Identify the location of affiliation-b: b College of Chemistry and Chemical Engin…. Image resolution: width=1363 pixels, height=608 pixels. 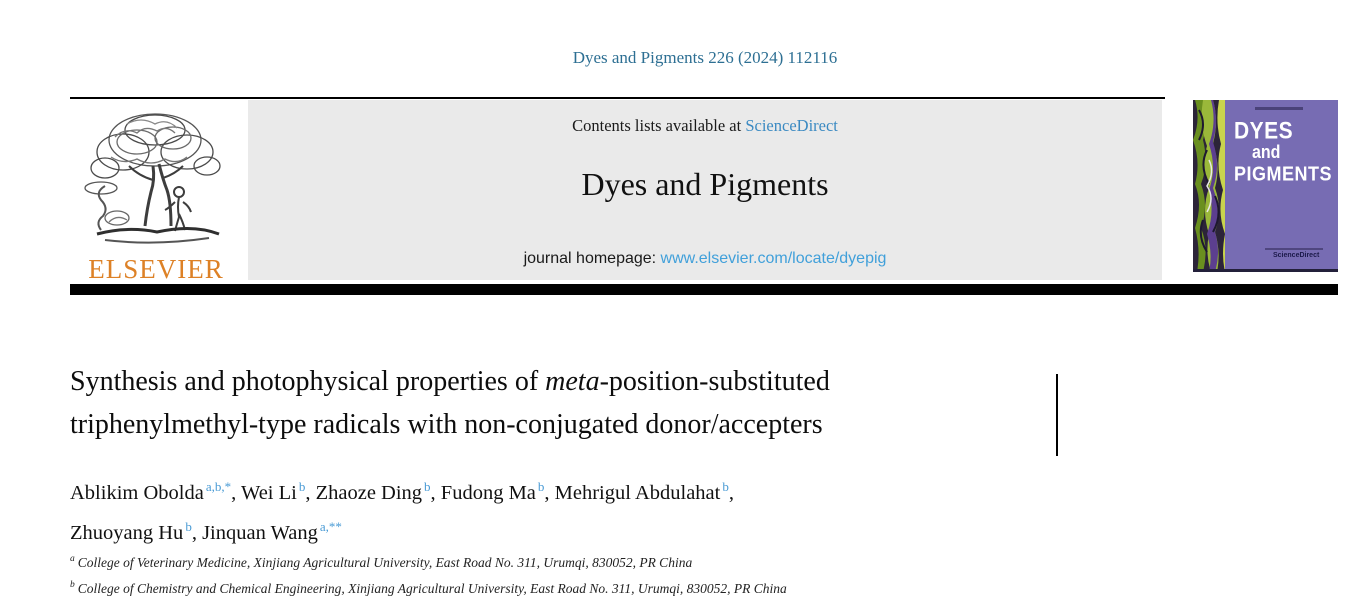
(620, 587).